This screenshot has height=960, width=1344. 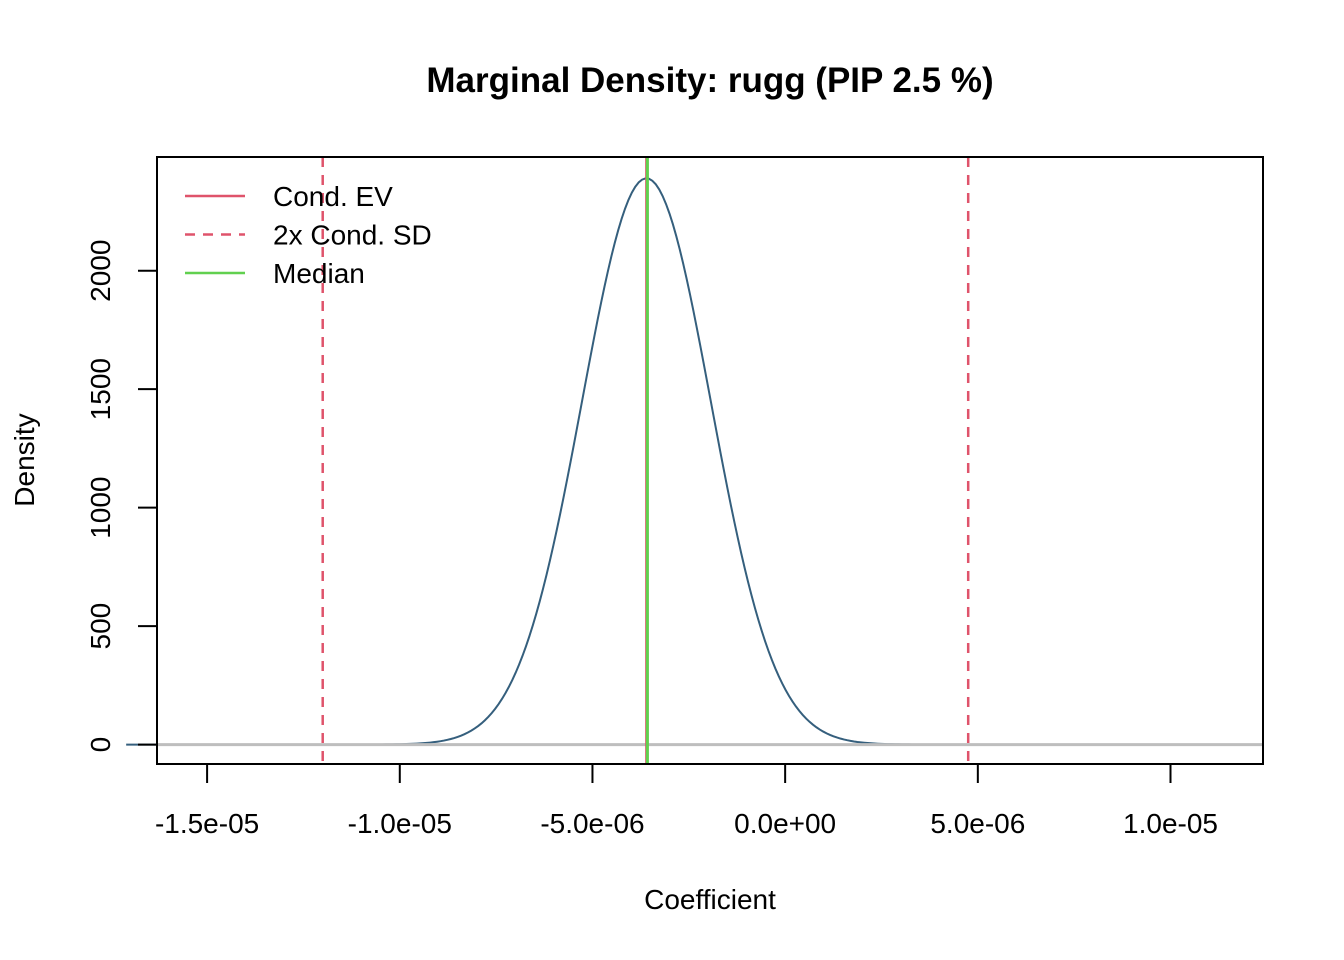 What do you see at coordinates (100, 745) in the screenshot?
I see `y-tick-label: 0` at bounding box center [100, 745].